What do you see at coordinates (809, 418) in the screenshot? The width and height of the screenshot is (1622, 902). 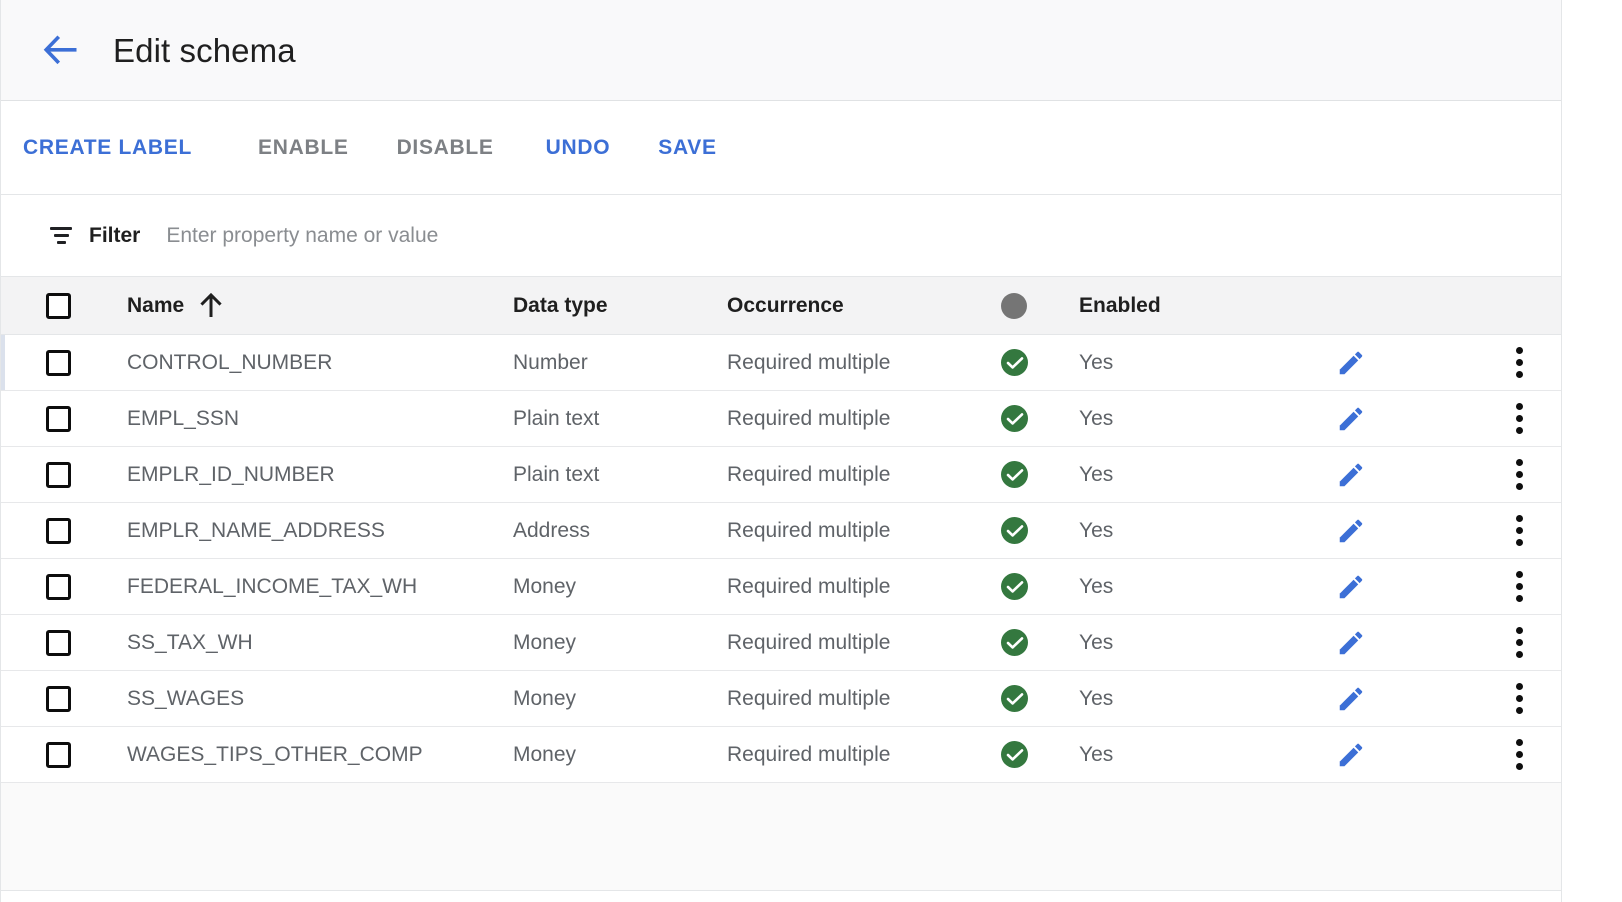 I see `row-occurrence: Required multiple` at bounding box center [809, 418].